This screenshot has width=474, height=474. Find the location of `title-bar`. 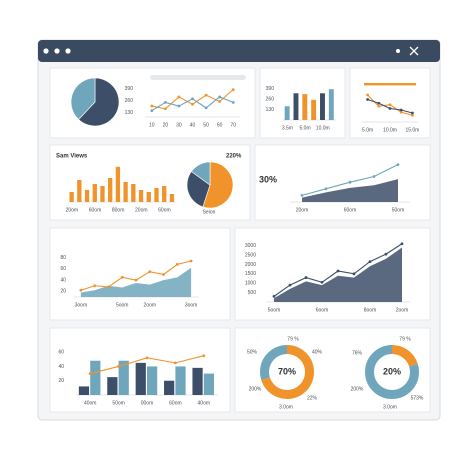

title-bar is located at coordinates (239, 51).